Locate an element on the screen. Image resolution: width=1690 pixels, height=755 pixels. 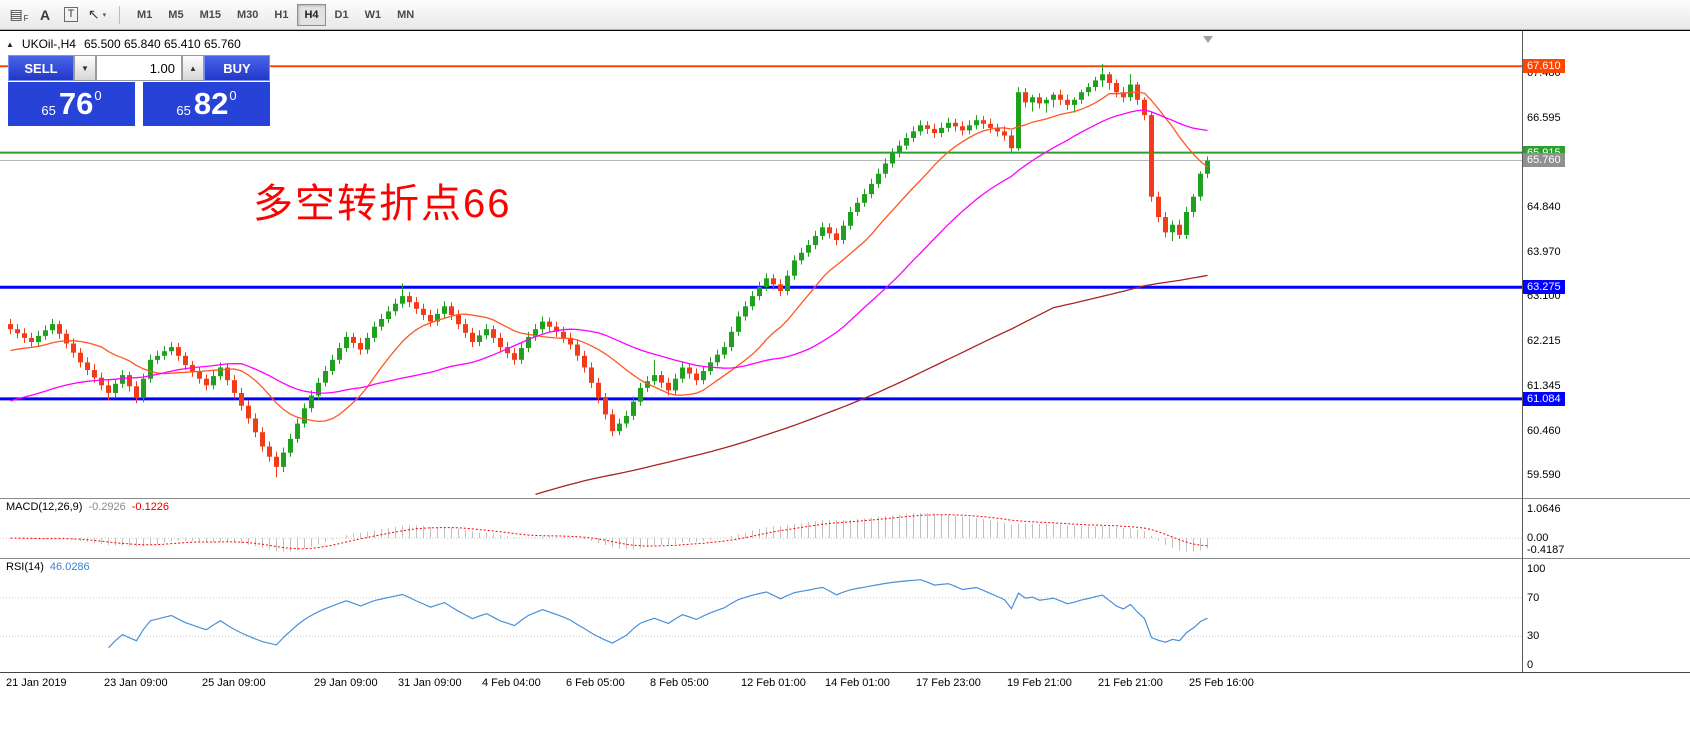
time-axis-label: 8 Feb 05:00 is located at coordinates (679, 683).